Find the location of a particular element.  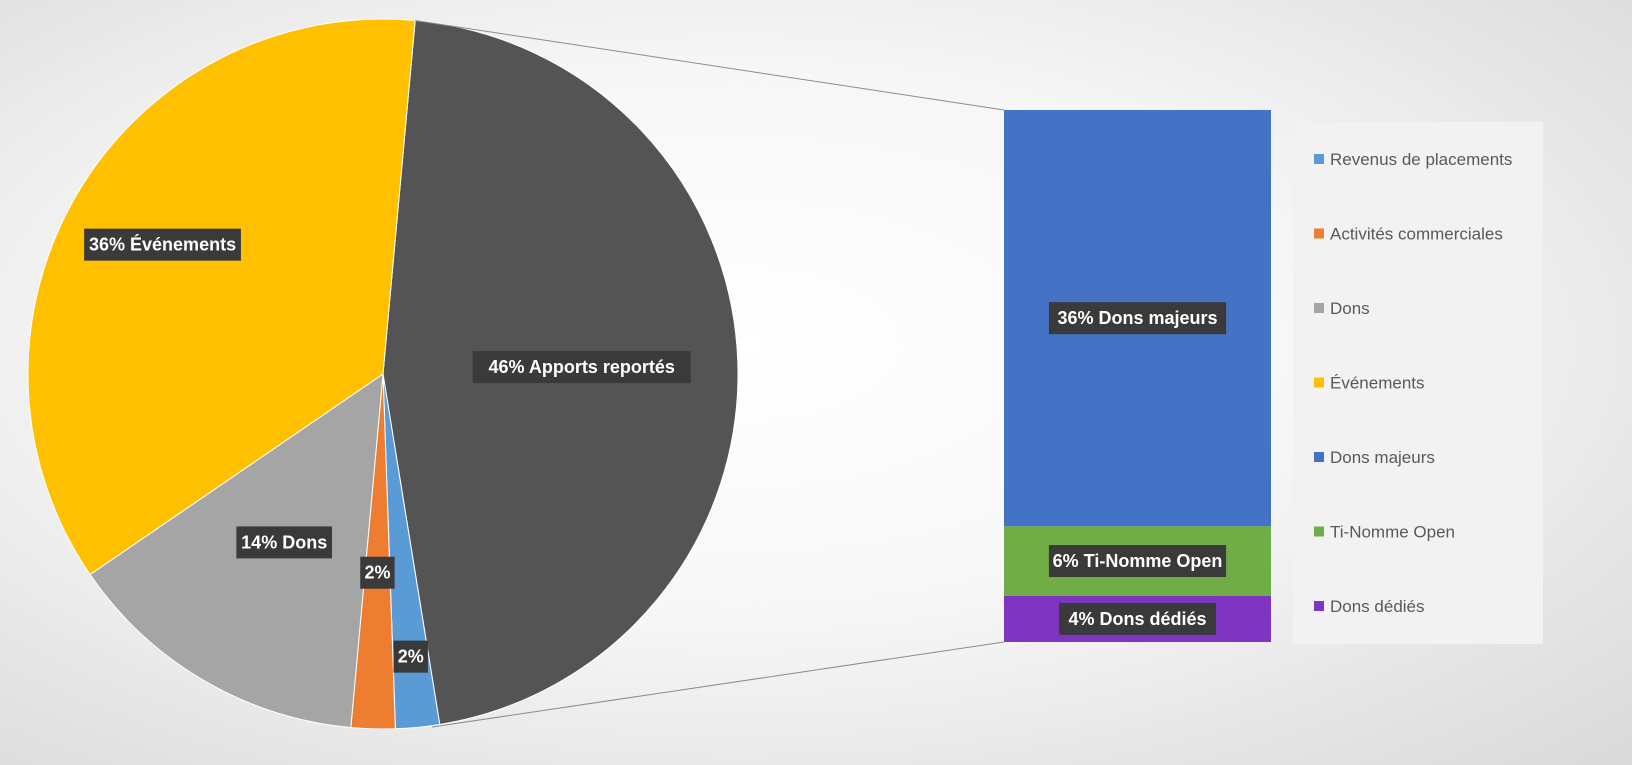

data-label-ti-nomme-open: 6% Ti-Nomme Open is located at coordinates (1137, 561).